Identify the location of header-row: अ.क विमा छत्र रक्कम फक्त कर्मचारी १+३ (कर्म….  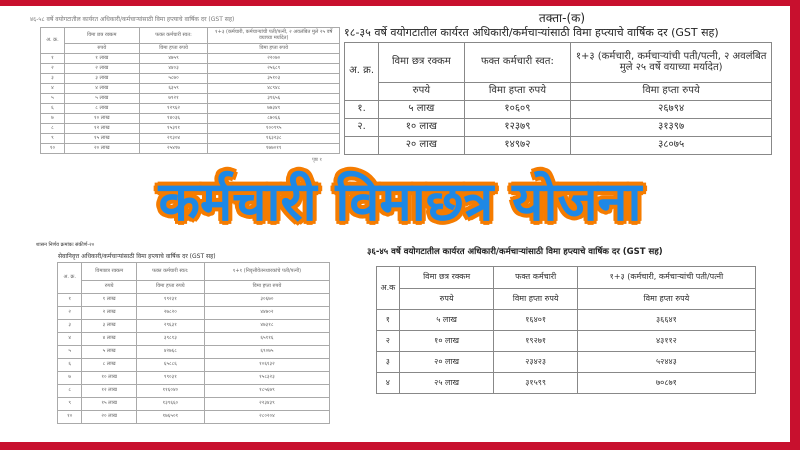
(566, 288).